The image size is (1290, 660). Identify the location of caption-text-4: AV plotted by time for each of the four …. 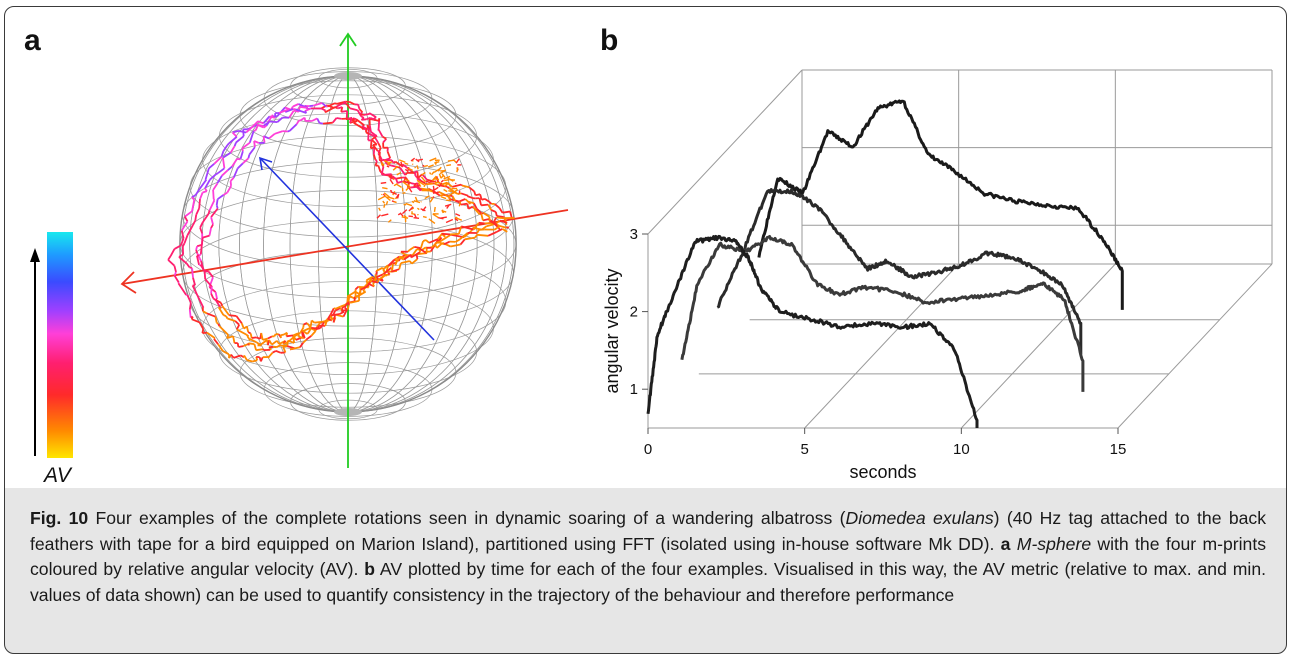
(648, 582).